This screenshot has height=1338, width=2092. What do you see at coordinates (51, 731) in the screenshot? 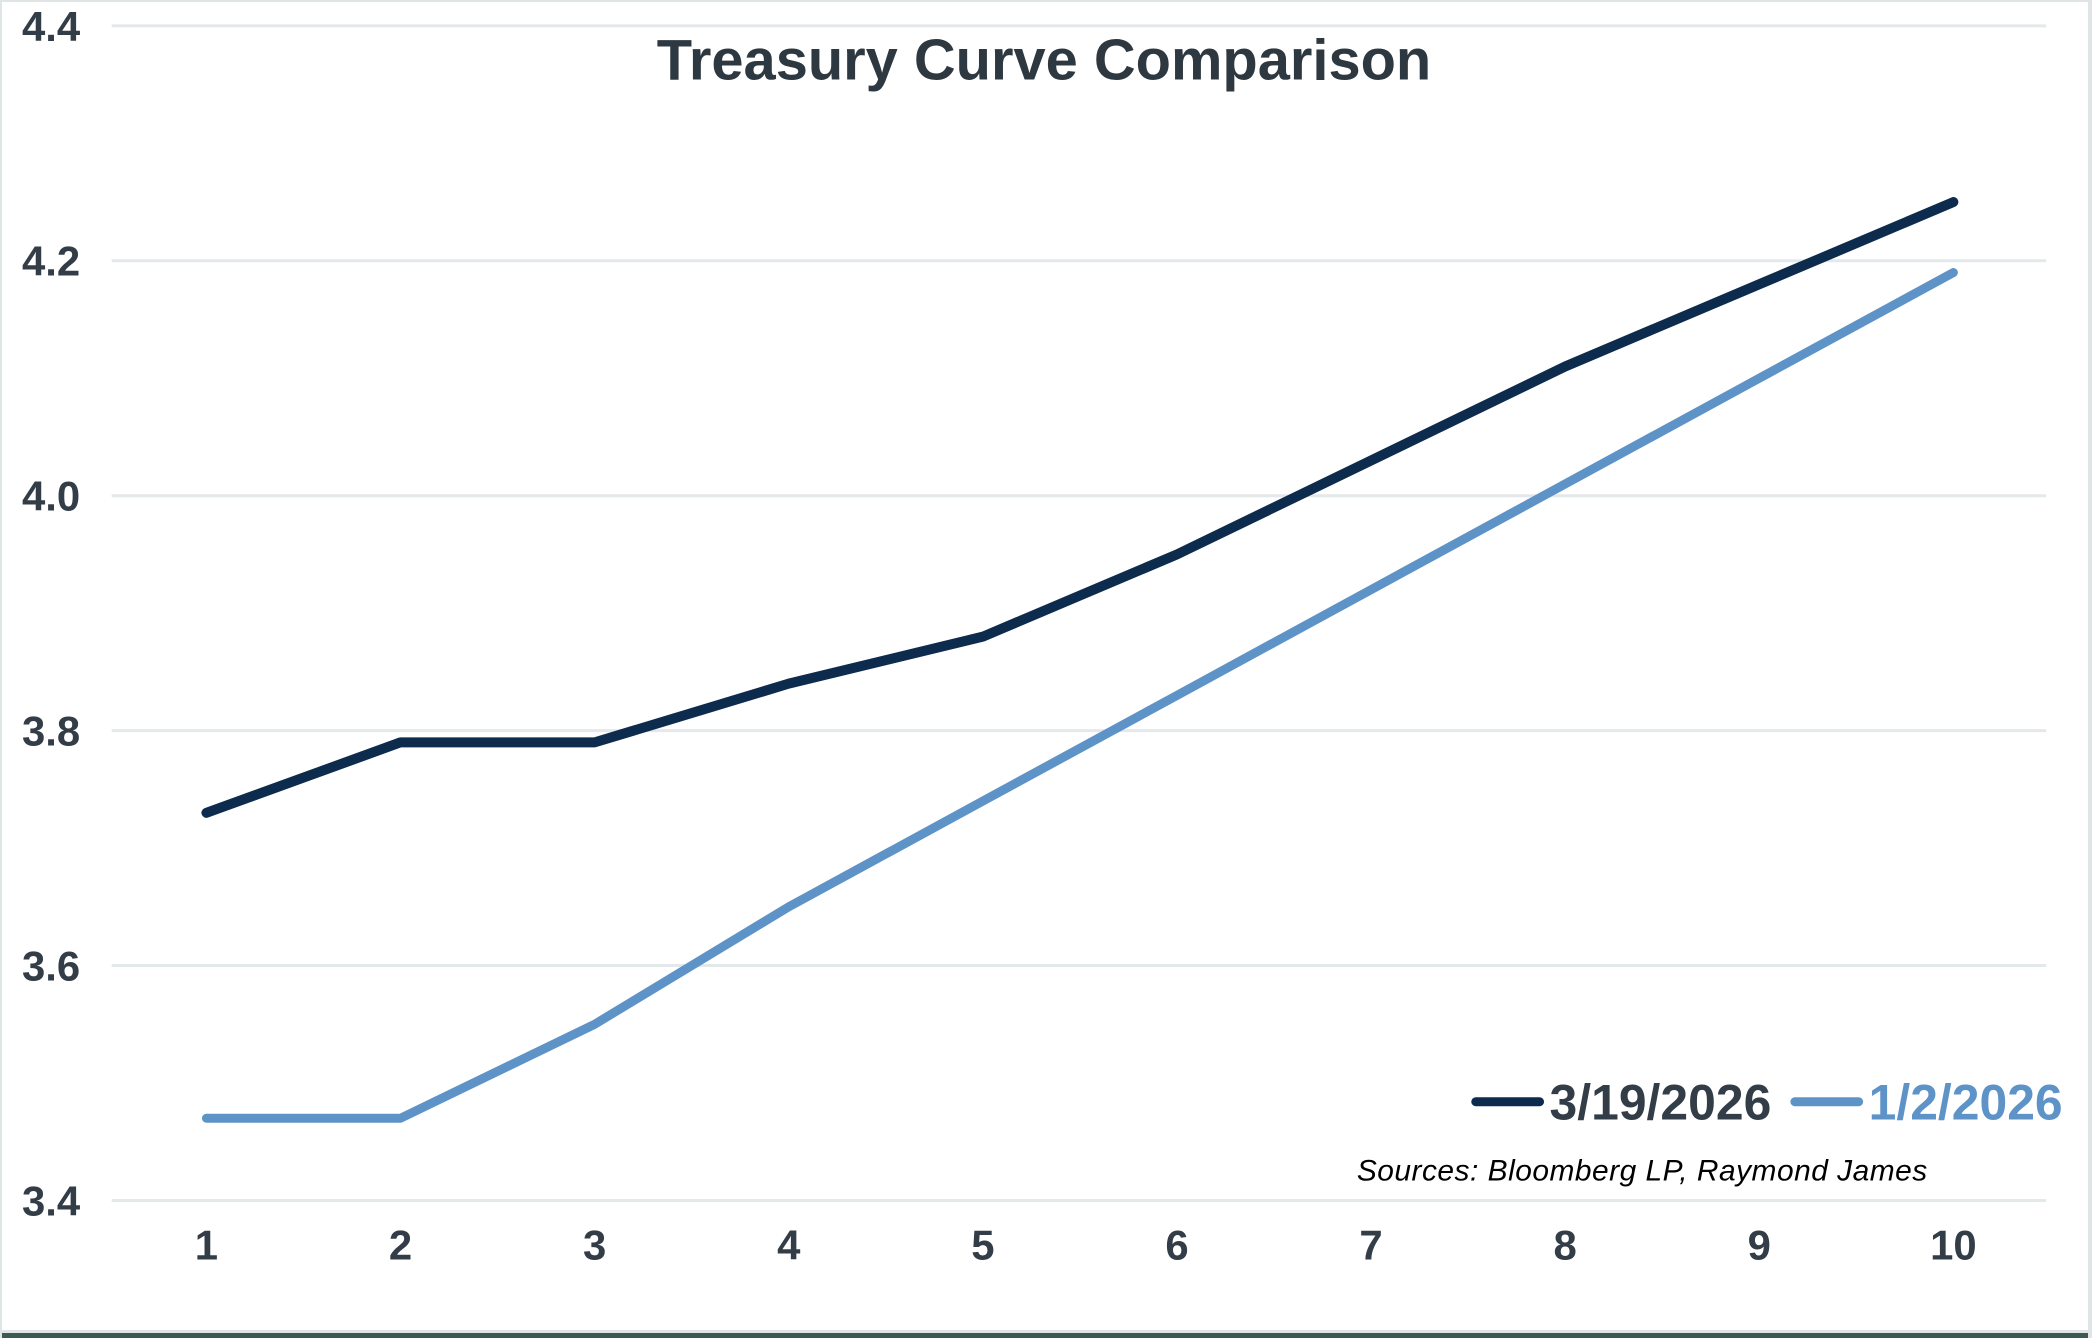
I see `y-tick-label-3.8: 3.8` at bounding box center [51, 731].